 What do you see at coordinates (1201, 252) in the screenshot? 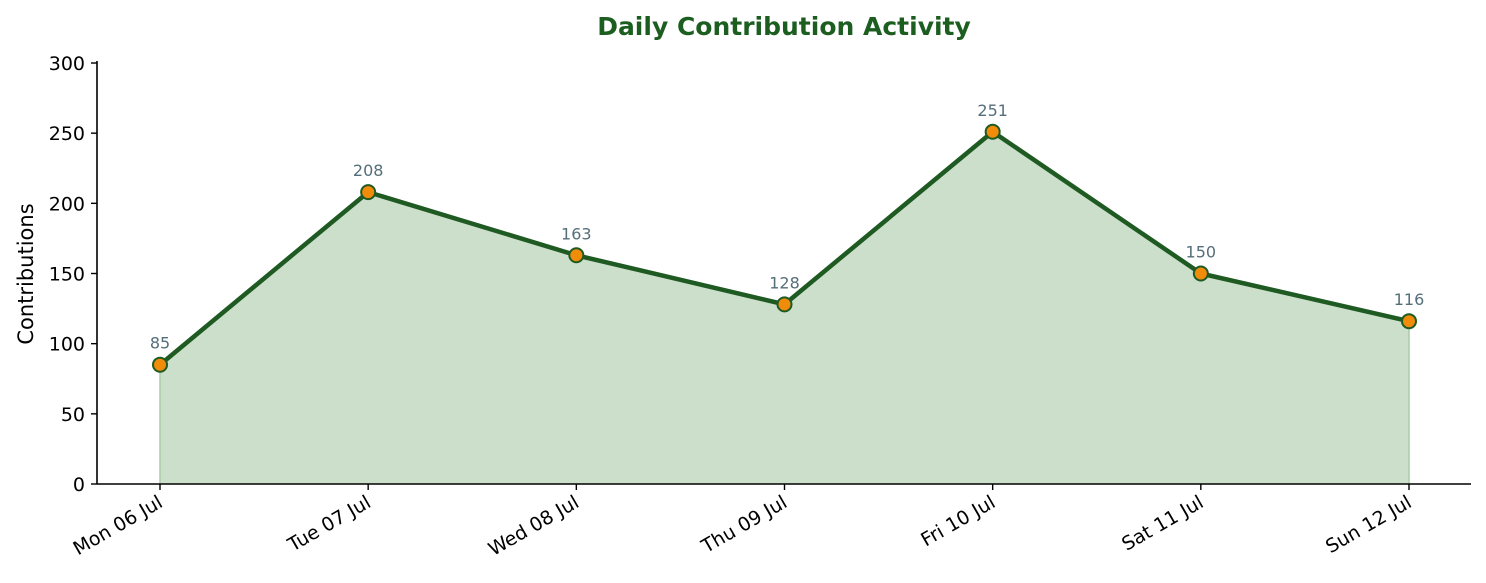
I see `data-label: 150` at bounding box center [1201, 252].